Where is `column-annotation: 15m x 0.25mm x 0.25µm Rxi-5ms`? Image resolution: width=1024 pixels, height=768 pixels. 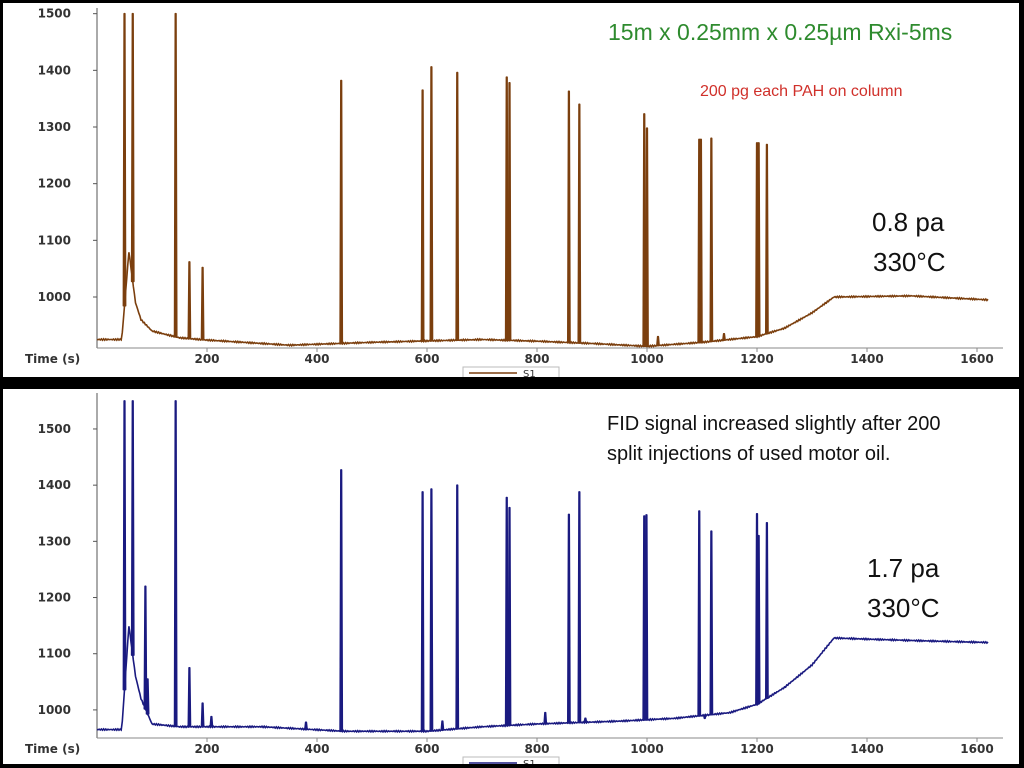
column-annotation: 15m x 0.25mm x 0.25µm Rxi-5ms is located at coordinates (780, 32).